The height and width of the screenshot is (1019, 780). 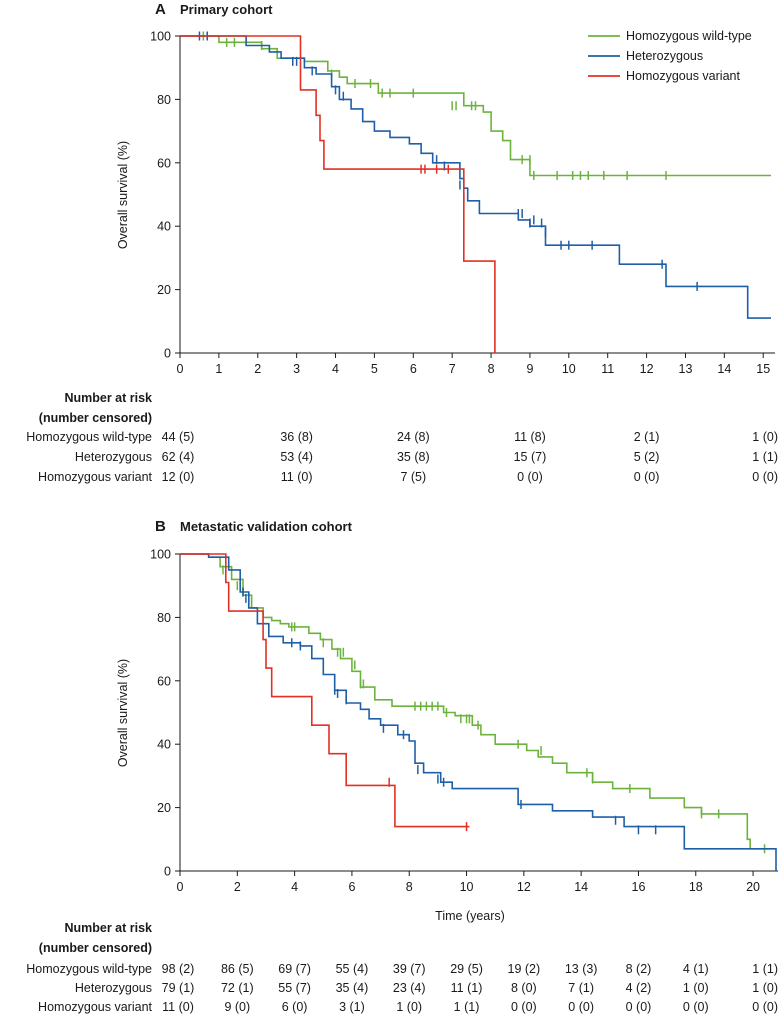 What do you see at coordinates (753, 887) in the screenshot?
I see `panel-b-x-tick-label-20: 20` at bounding box center [753, 887].